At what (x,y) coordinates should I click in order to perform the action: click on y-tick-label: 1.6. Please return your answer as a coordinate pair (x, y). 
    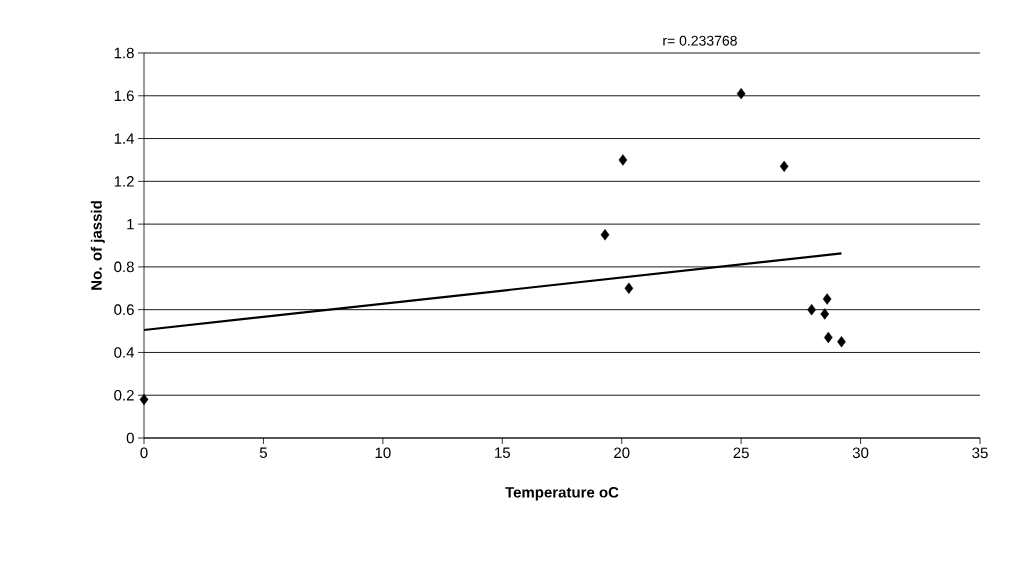
    Looking at the image, I should click on (124, 96).